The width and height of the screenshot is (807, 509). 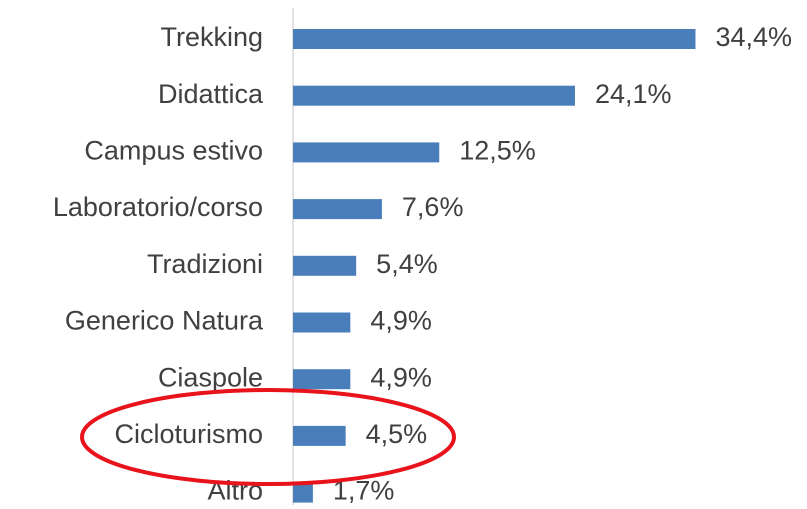 I want to click on category-label: Altro, so click(x=235, y=491).